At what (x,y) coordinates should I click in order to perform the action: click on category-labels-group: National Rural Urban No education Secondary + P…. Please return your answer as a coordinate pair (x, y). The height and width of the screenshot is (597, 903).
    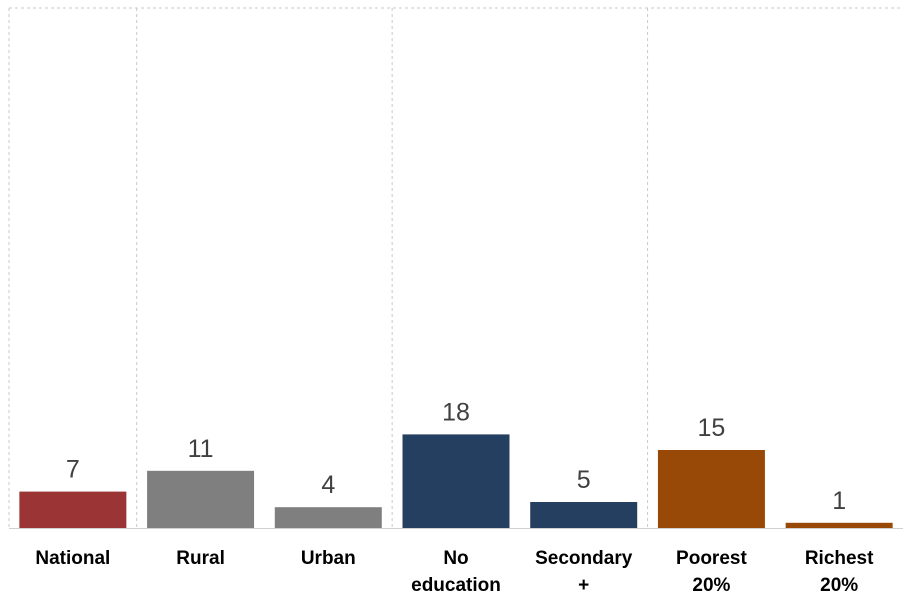
    Looking at the image, I should click on (454, 572).